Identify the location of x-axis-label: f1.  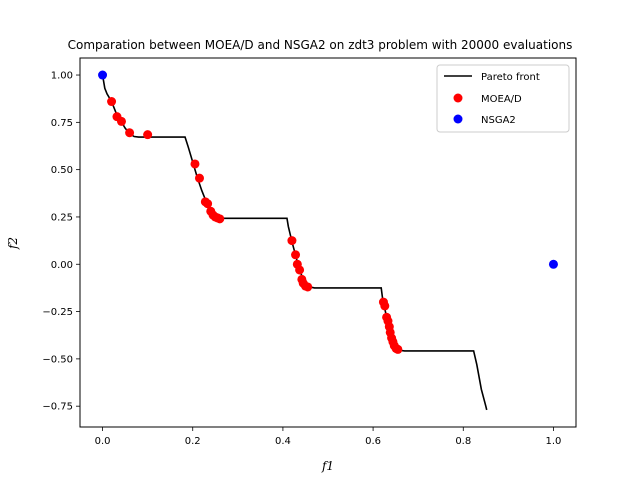
(327, 466).